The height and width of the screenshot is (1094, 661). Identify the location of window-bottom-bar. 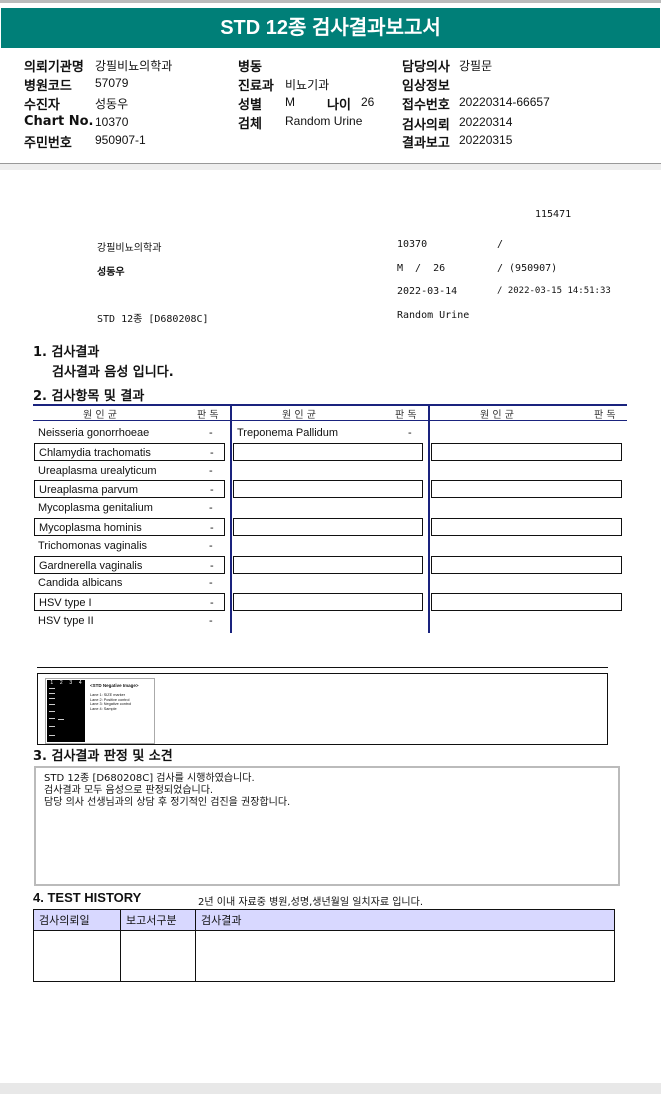
(330, 1088).